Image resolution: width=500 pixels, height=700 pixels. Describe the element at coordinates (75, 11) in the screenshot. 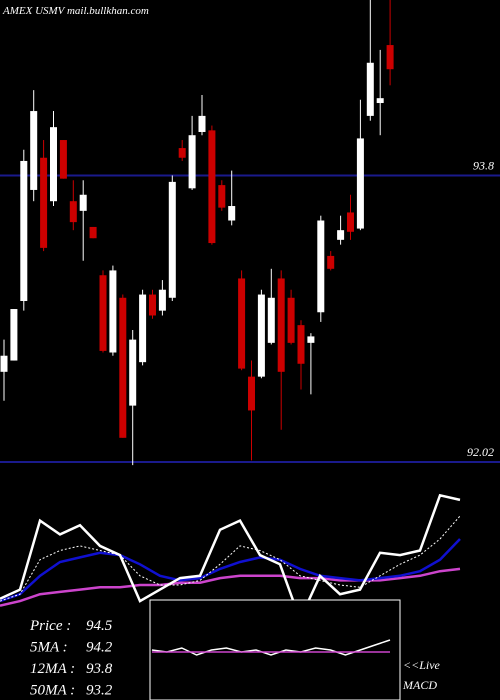

I see `chart-title: AMEX USMV mail.bullkhan.com` at that location.